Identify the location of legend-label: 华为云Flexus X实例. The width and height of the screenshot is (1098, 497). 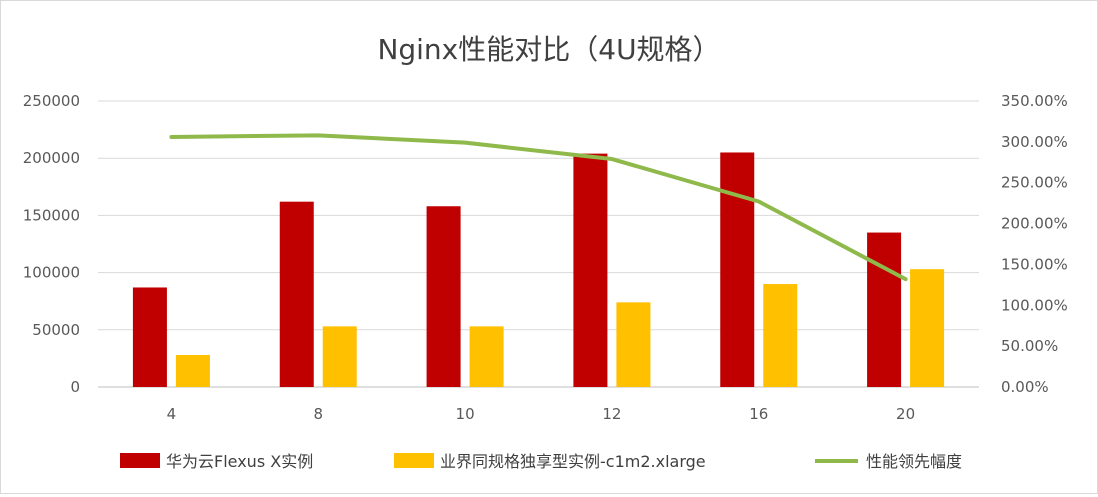
(239, 461).